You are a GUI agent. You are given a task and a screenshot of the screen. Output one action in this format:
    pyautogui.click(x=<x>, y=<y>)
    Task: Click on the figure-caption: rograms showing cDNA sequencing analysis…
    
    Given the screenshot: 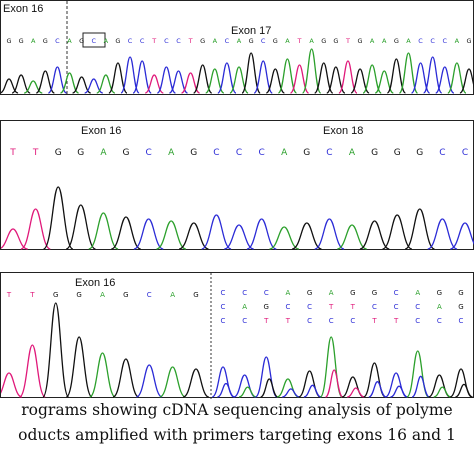 What is the action you would take?
    pyautogui.click(x=237, y=423)
    